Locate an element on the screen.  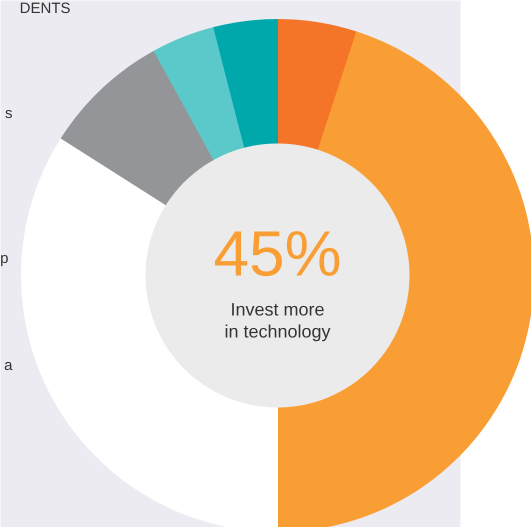
text: 45% is located at coordinates (277, 254).